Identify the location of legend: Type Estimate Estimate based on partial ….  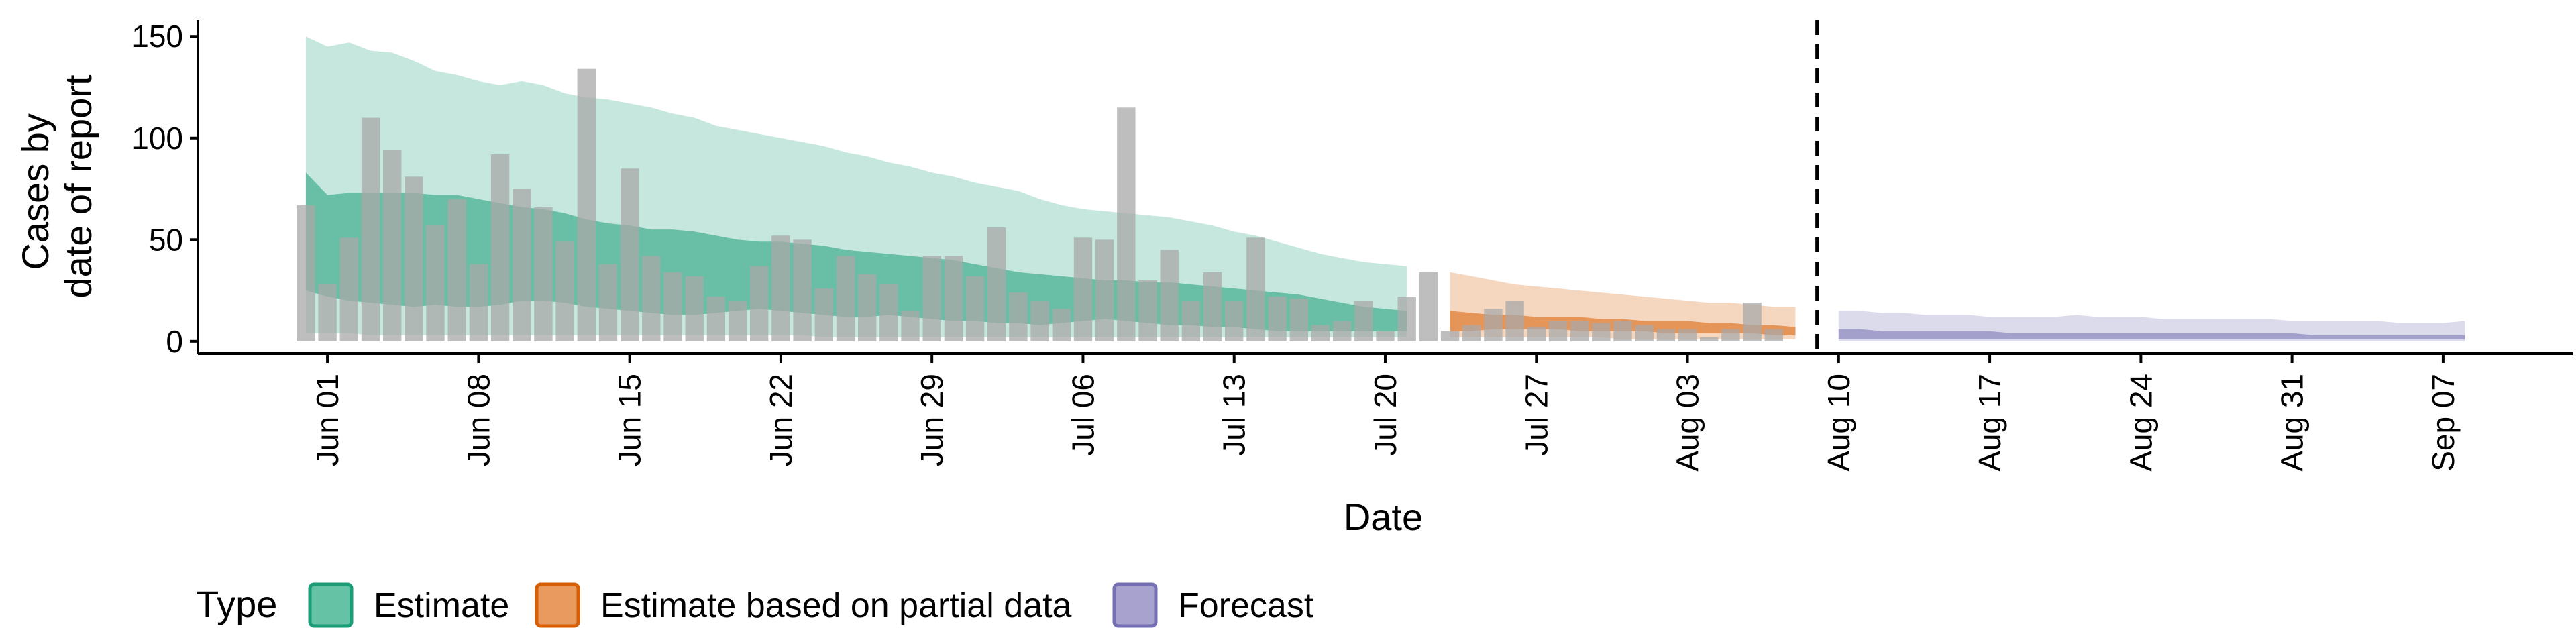
(755, 605).